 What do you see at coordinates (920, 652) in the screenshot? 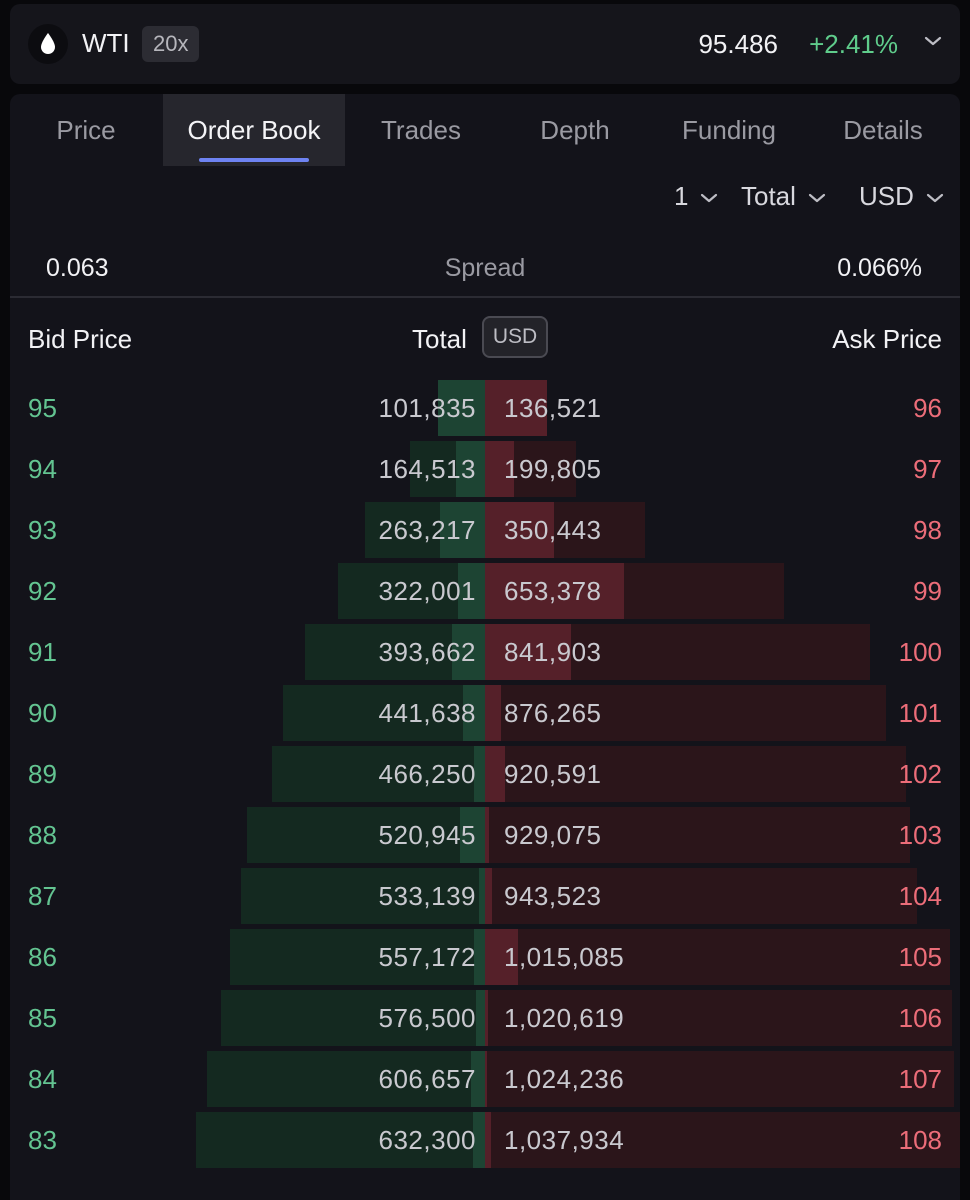
I see `ask-price: 100` at bounding box center [920, 652].